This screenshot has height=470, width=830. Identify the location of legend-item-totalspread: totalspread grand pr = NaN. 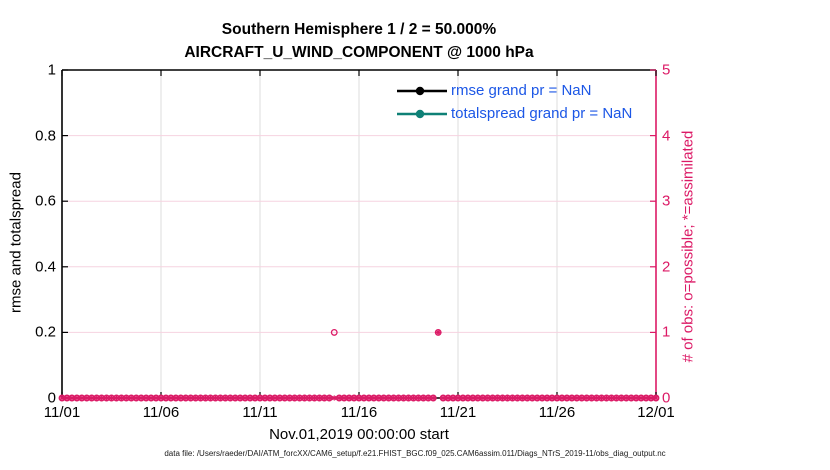
(514, 113).